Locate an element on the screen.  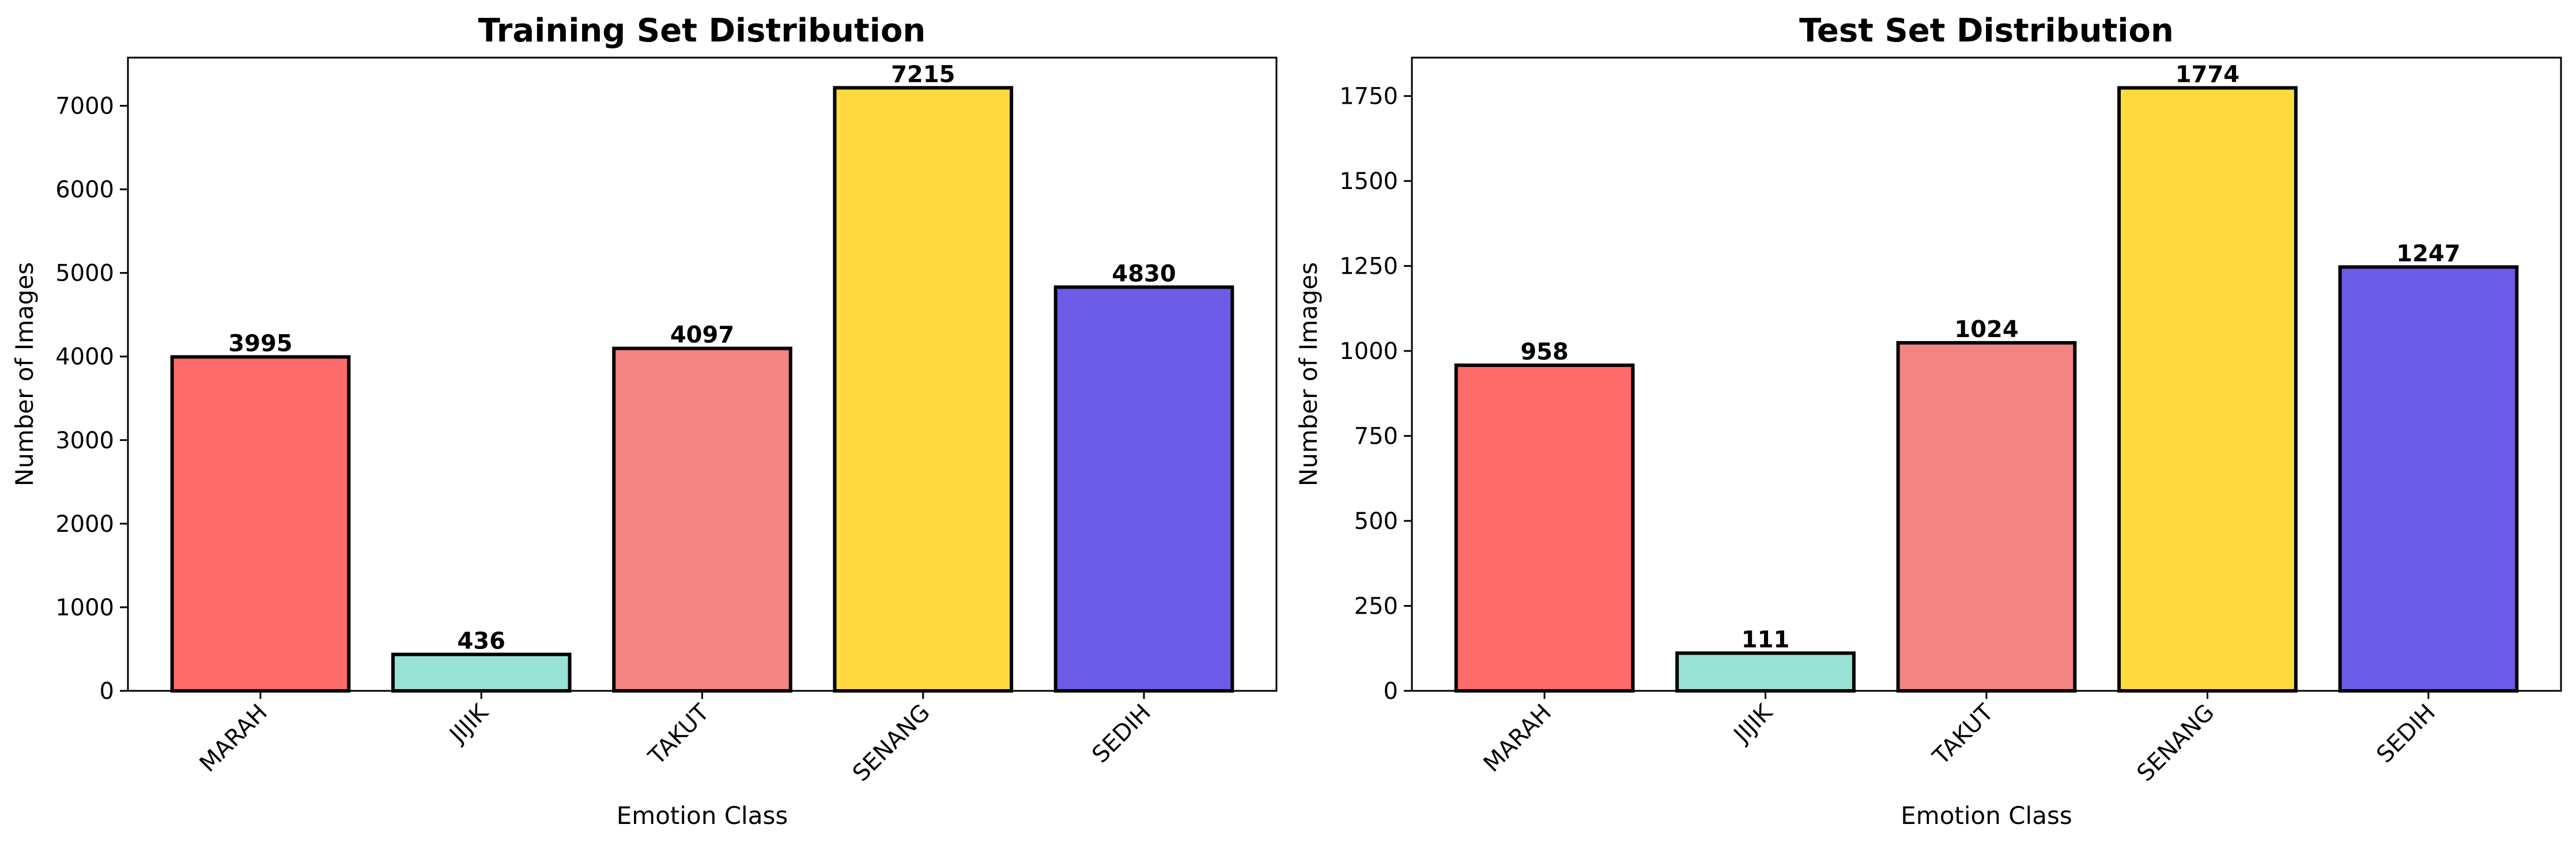
data-label-marah: 3995 is located at coordinates (260, 343).